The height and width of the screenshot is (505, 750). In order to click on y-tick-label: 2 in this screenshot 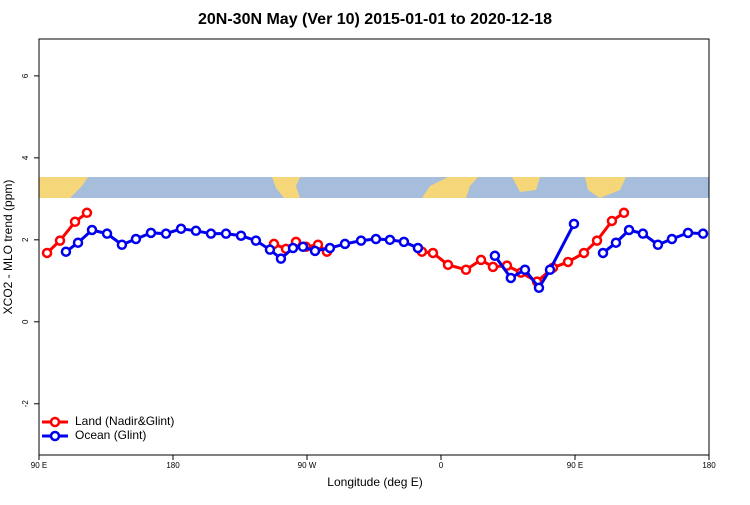, I will do `click(25, 239)`.